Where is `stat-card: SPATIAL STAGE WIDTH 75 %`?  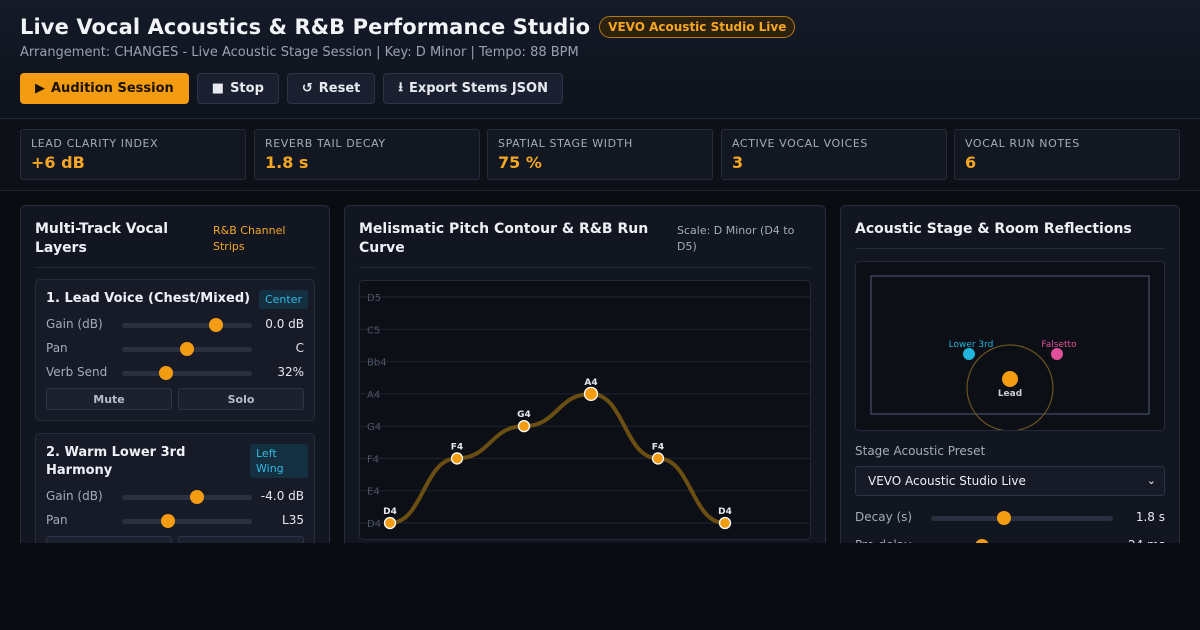 stat-card: SPATIAL STAGE WIDTH 75 % is located at coordinates (600, 154).